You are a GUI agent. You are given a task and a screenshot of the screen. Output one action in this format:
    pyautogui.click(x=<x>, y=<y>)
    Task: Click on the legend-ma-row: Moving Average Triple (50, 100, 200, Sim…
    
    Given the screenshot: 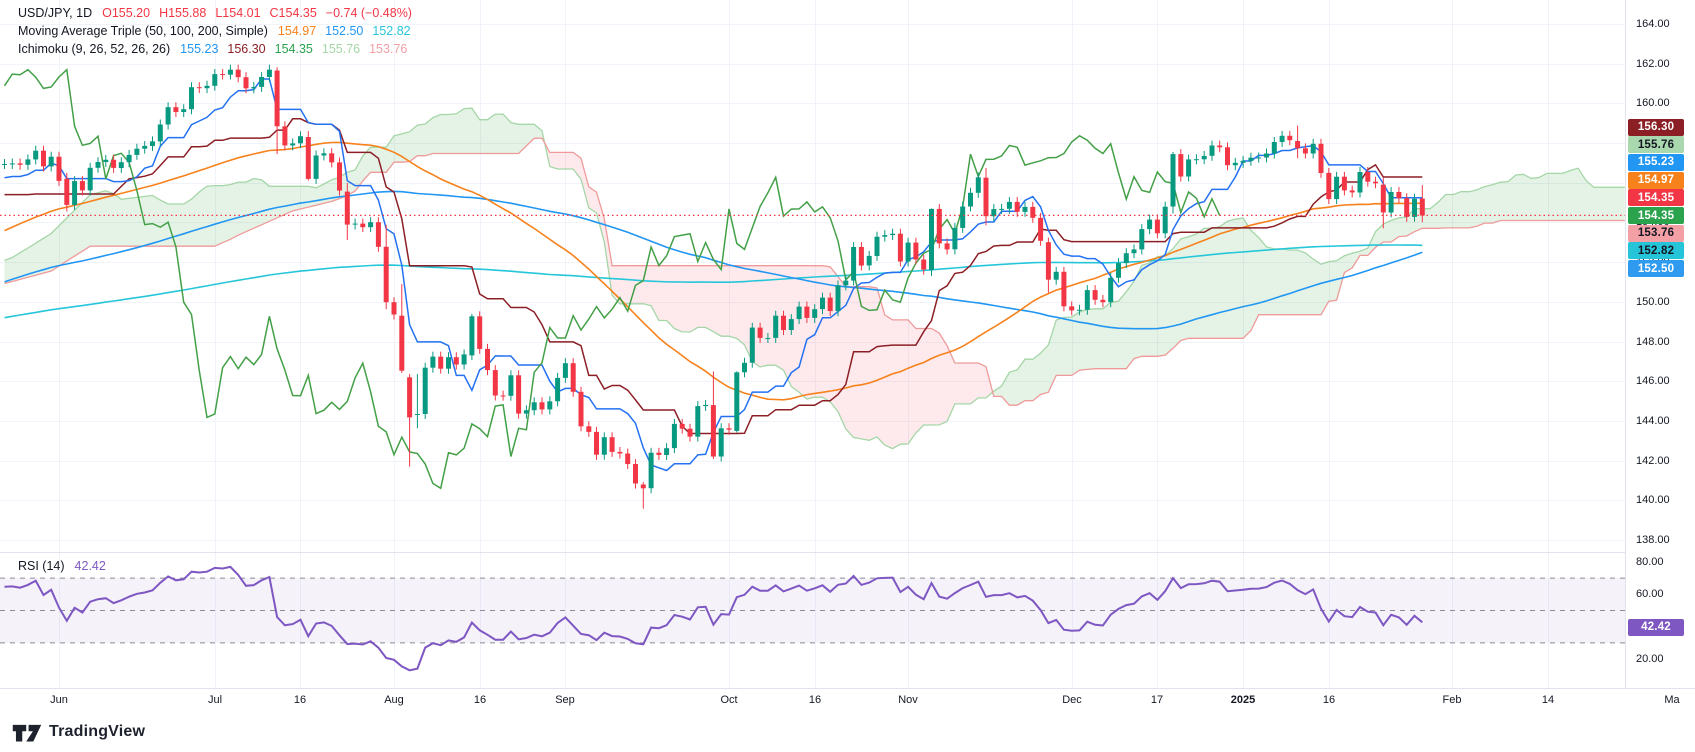 What is the action you would take?
    pyautogui.click(x=219, y=31)
    